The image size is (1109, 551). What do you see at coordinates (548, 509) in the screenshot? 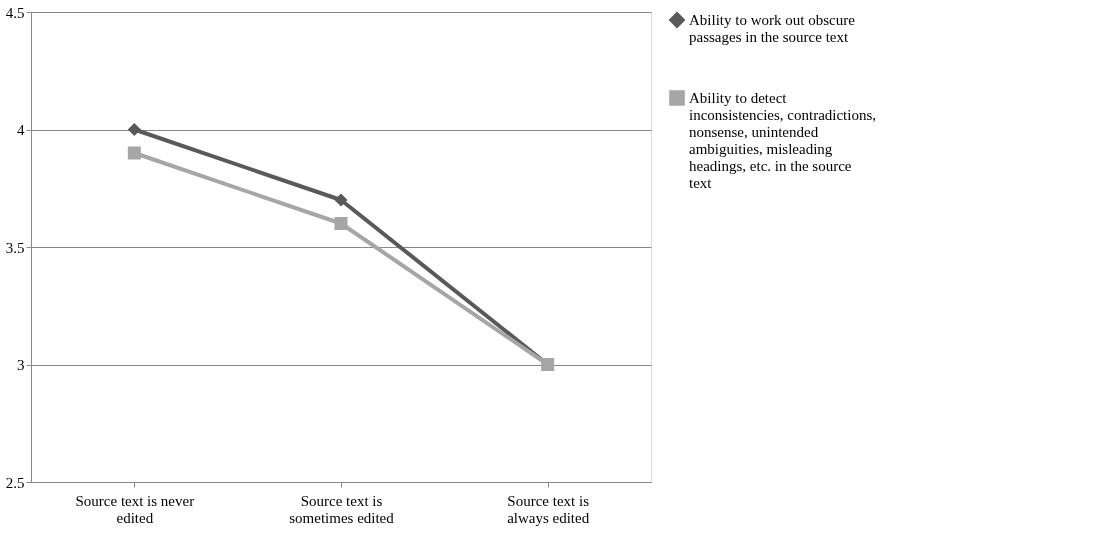
I see `x-tick-label: Source text is always edited` at bounding box center [548, 509].